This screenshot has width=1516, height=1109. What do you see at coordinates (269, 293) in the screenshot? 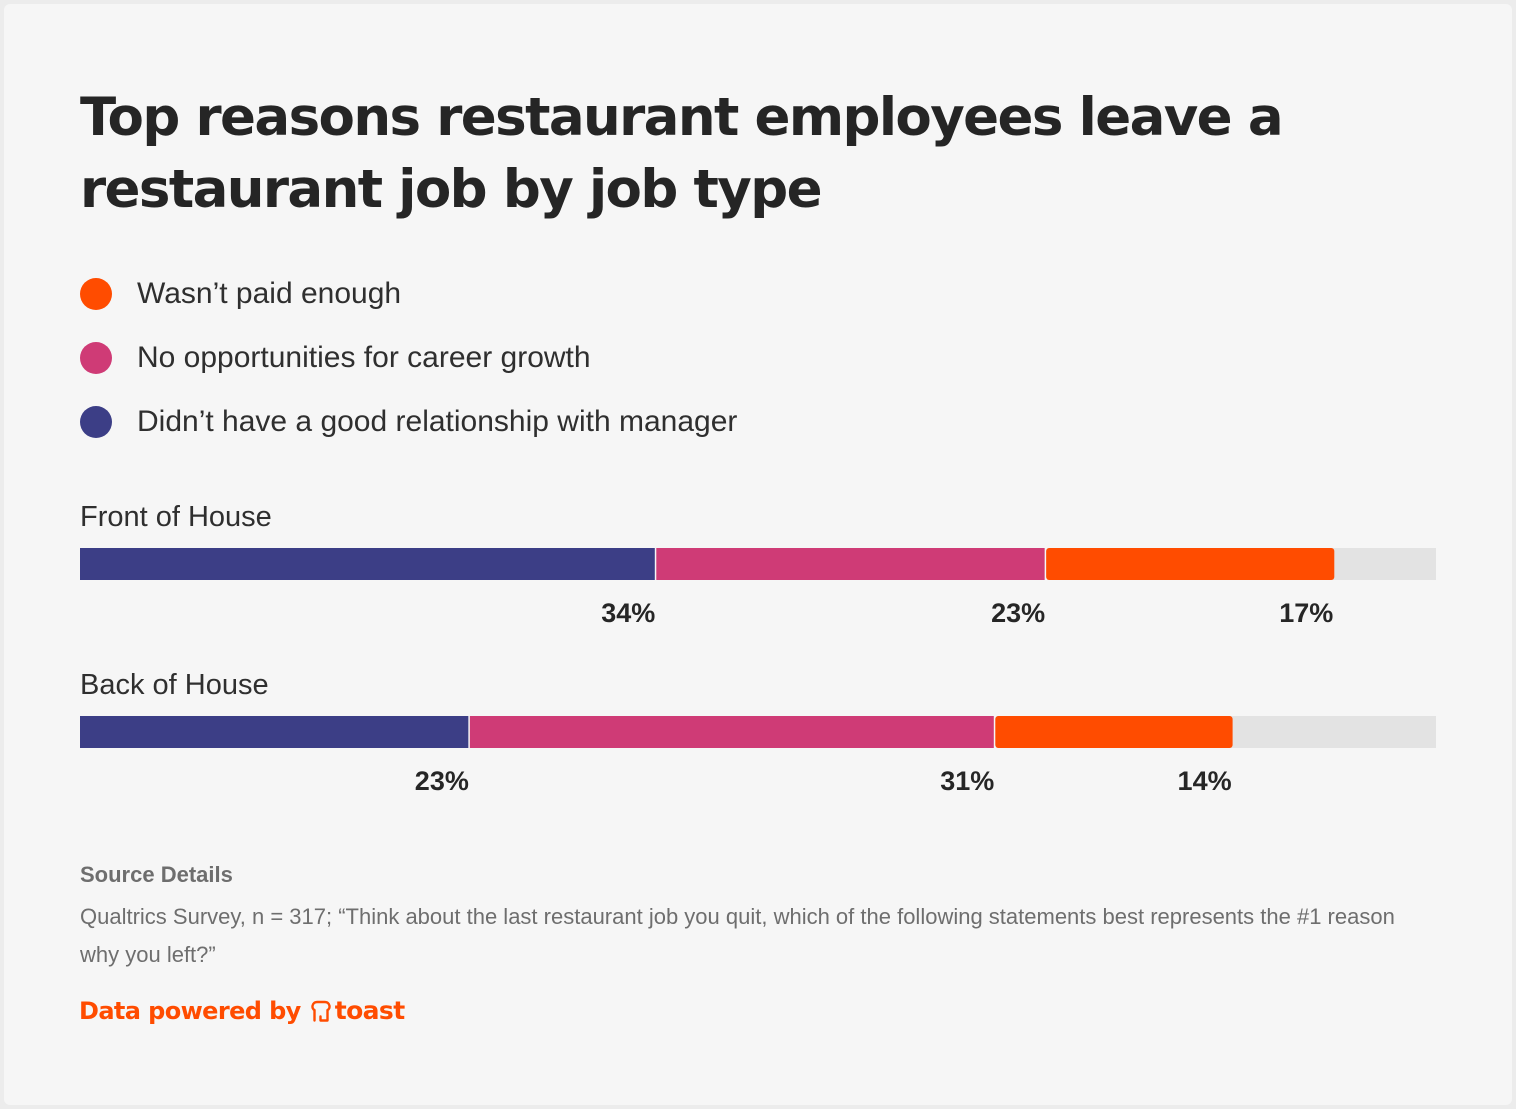
I see `legend-label: Wasn’t paid enough` at bounding box center [269, 293].